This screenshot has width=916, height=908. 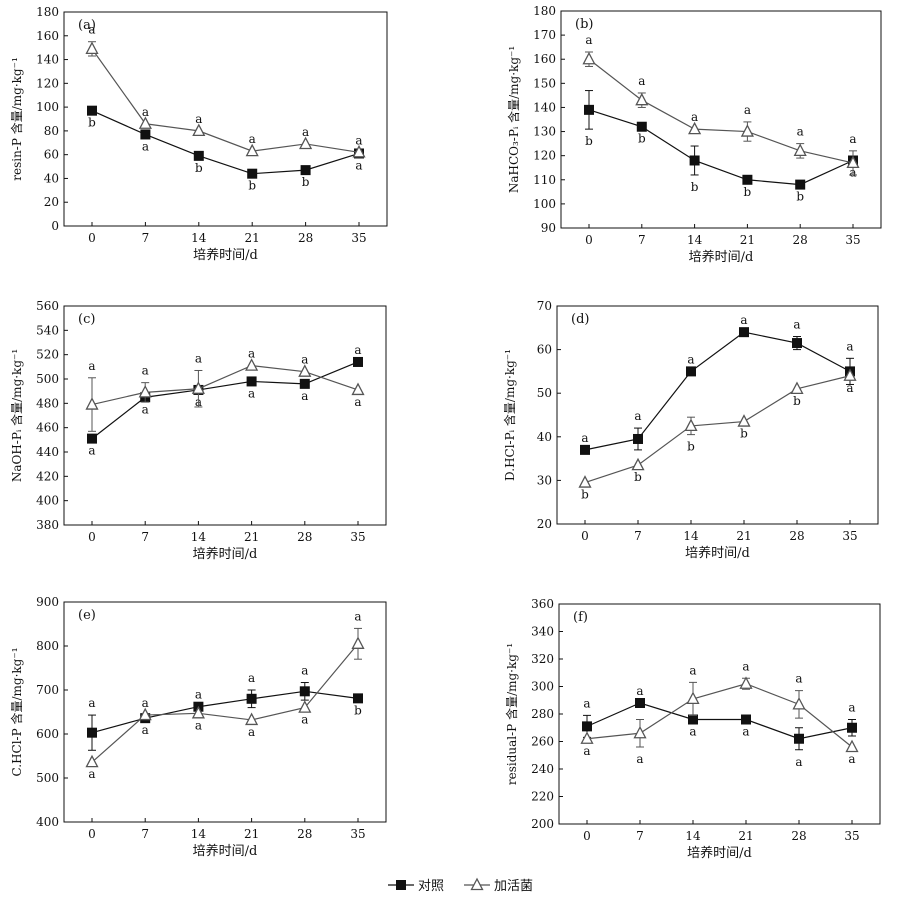 I want to click on legend-label: 对照, so click(x=431, y=886).